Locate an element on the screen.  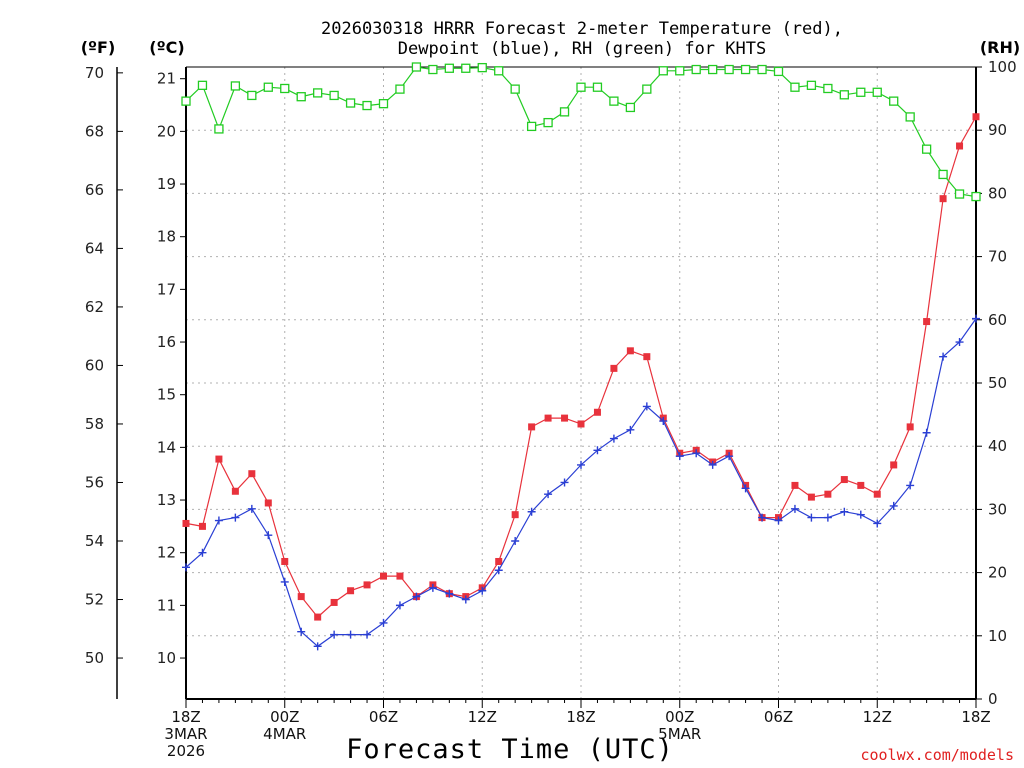
fahrenheit-tick-label: 56 is located at coordinates (94, 482).